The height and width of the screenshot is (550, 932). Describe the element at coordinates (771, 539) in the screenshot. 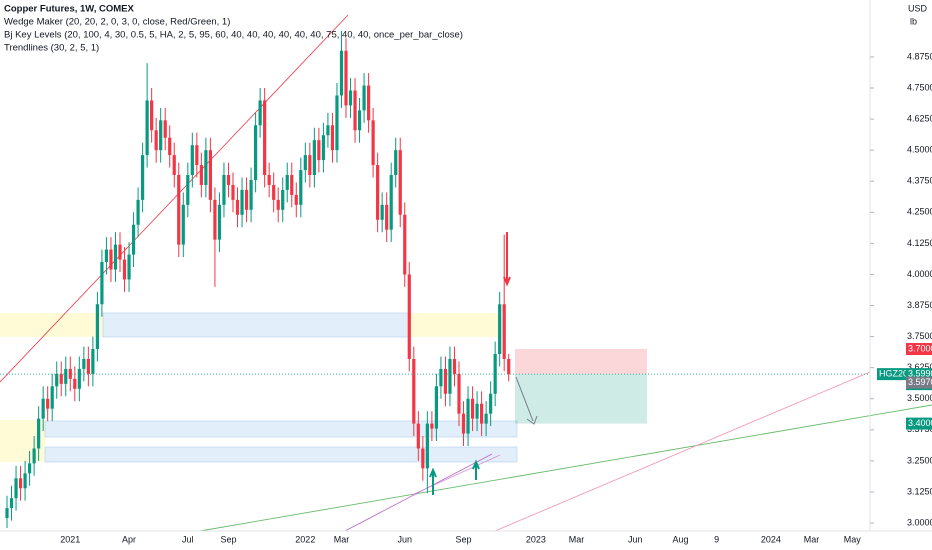

I see `x-tick-label: 2024` at that location.